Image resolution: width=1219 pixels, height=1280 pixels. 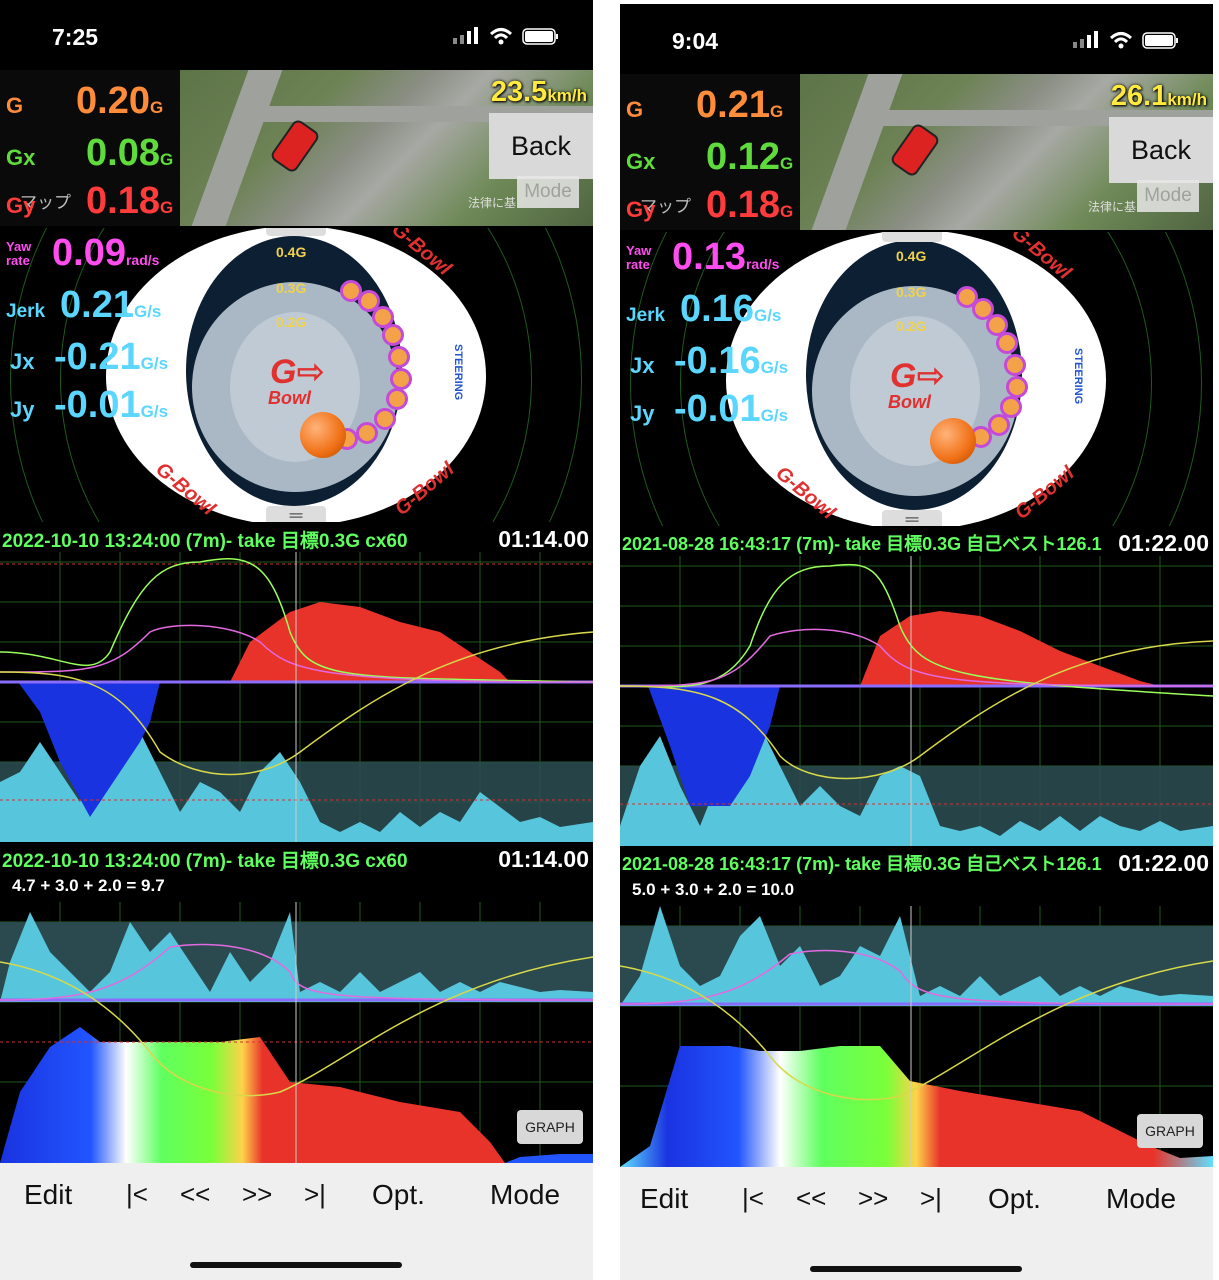 I want to click on bowl-brand: Bowl, so click(x=289, y=398).